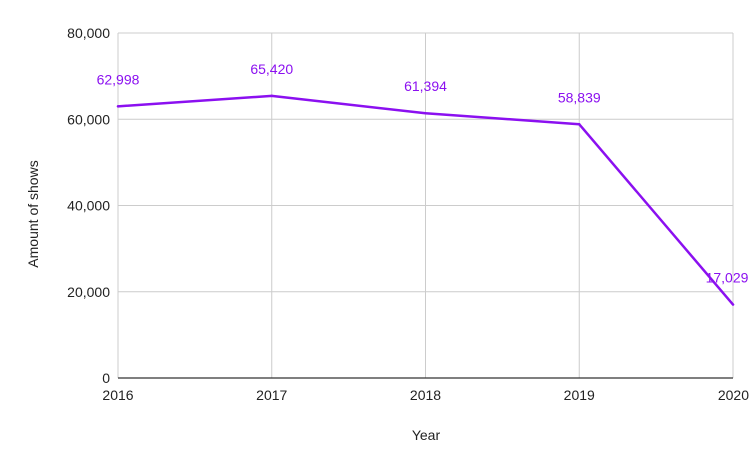  I want to click on y-tick-label: 0, so click(106, 378).